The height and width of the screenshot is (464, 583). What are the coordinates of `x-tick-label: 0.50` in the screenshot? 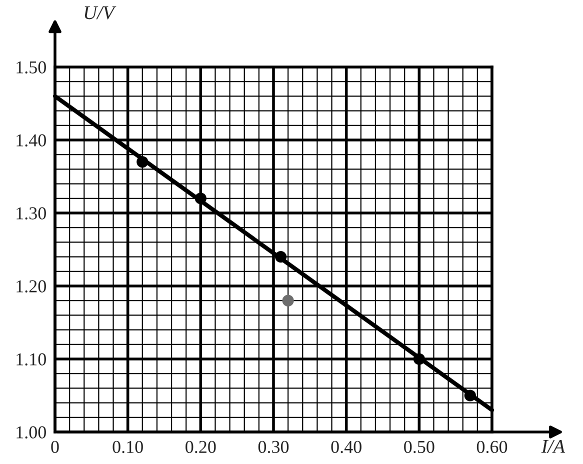 It's located at (419, 447).